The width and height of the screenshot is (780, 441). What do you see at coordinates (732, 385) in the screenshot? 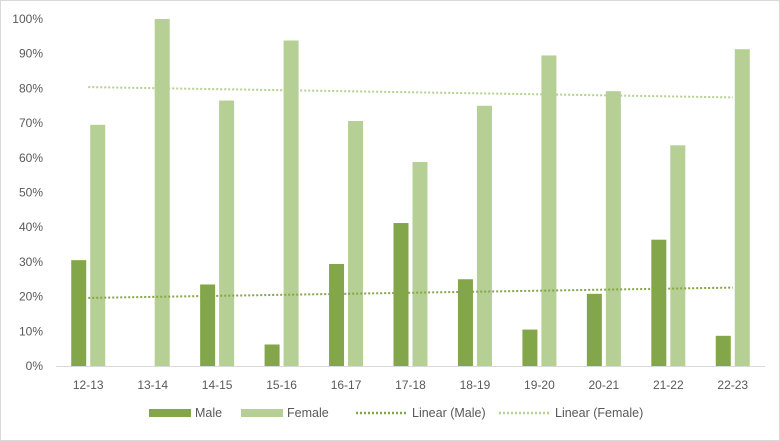
I see `x-tick-label: 22-23` at bounding box center [732, 385].